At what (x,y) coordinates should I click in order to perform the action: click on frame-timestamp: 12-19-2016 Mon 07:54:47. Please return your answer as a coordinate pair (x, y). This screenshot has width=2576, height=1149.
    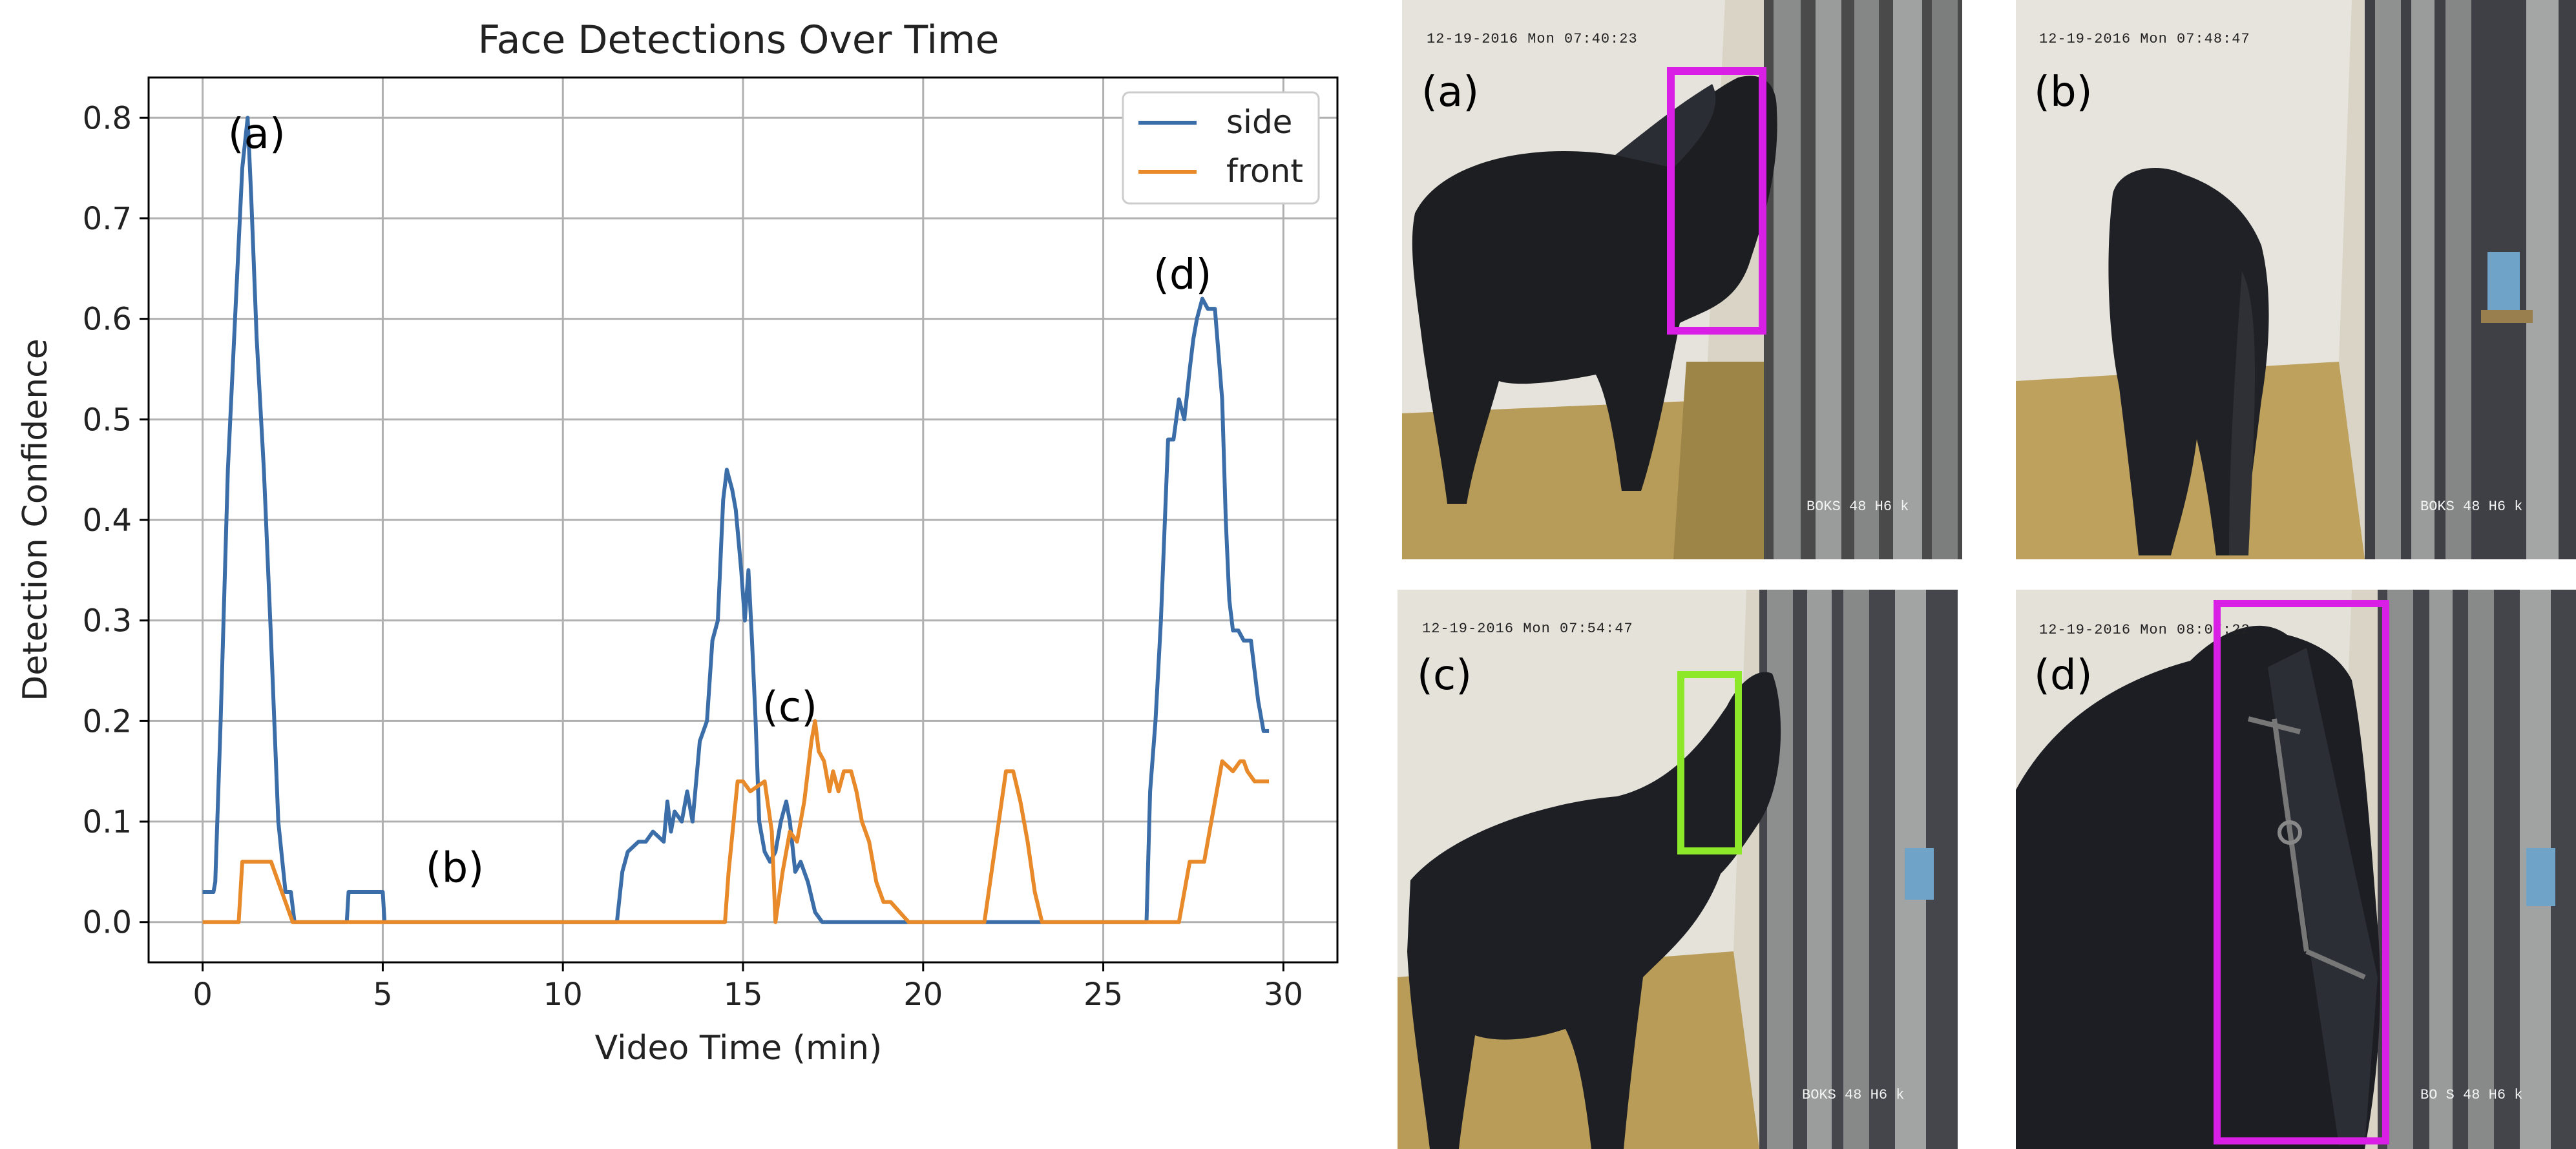
    Looking at the image, I should click on (1527, 629).